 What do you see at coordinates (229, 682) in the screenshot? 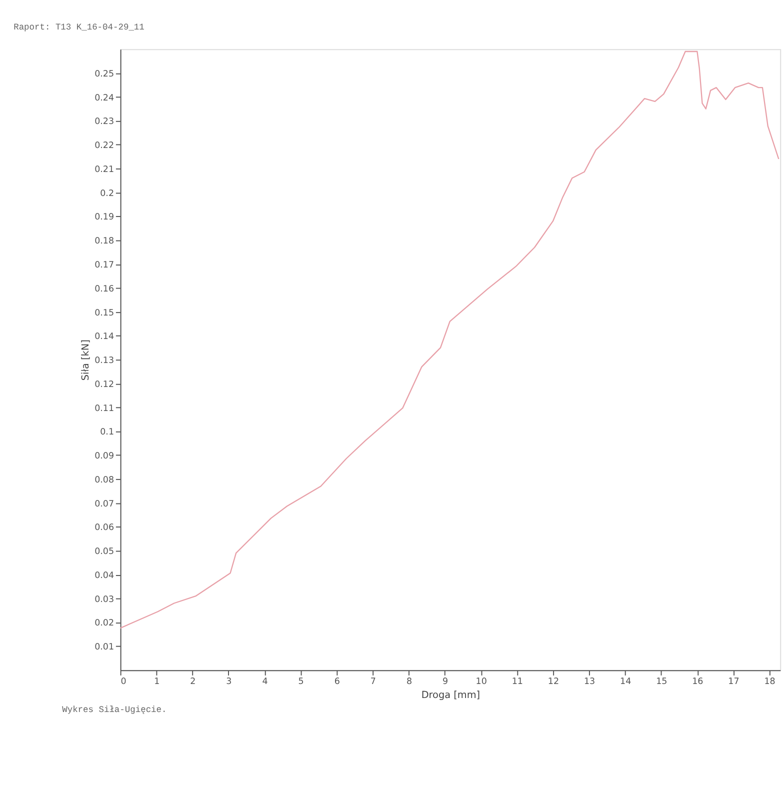
I see `x-tick-label: 3` at bounding box center [229, 682].